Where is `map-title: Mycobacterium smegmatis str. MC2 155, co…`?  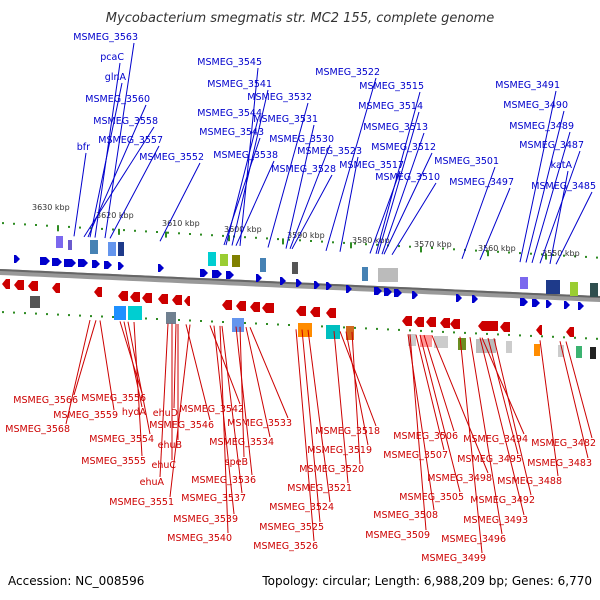
map-title: Mycobacterium smegmatis str. MC2 155, co… is located at coordinates (300, 18).